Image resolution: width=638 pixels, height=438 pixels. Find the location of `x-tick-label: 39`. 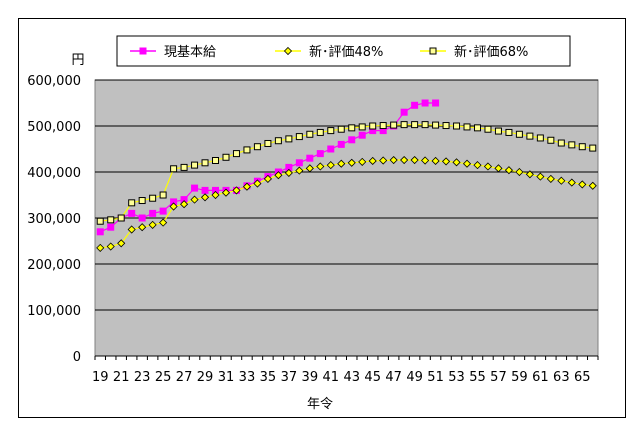

x-tick-label: 39 is located at coordinates (310, 377).